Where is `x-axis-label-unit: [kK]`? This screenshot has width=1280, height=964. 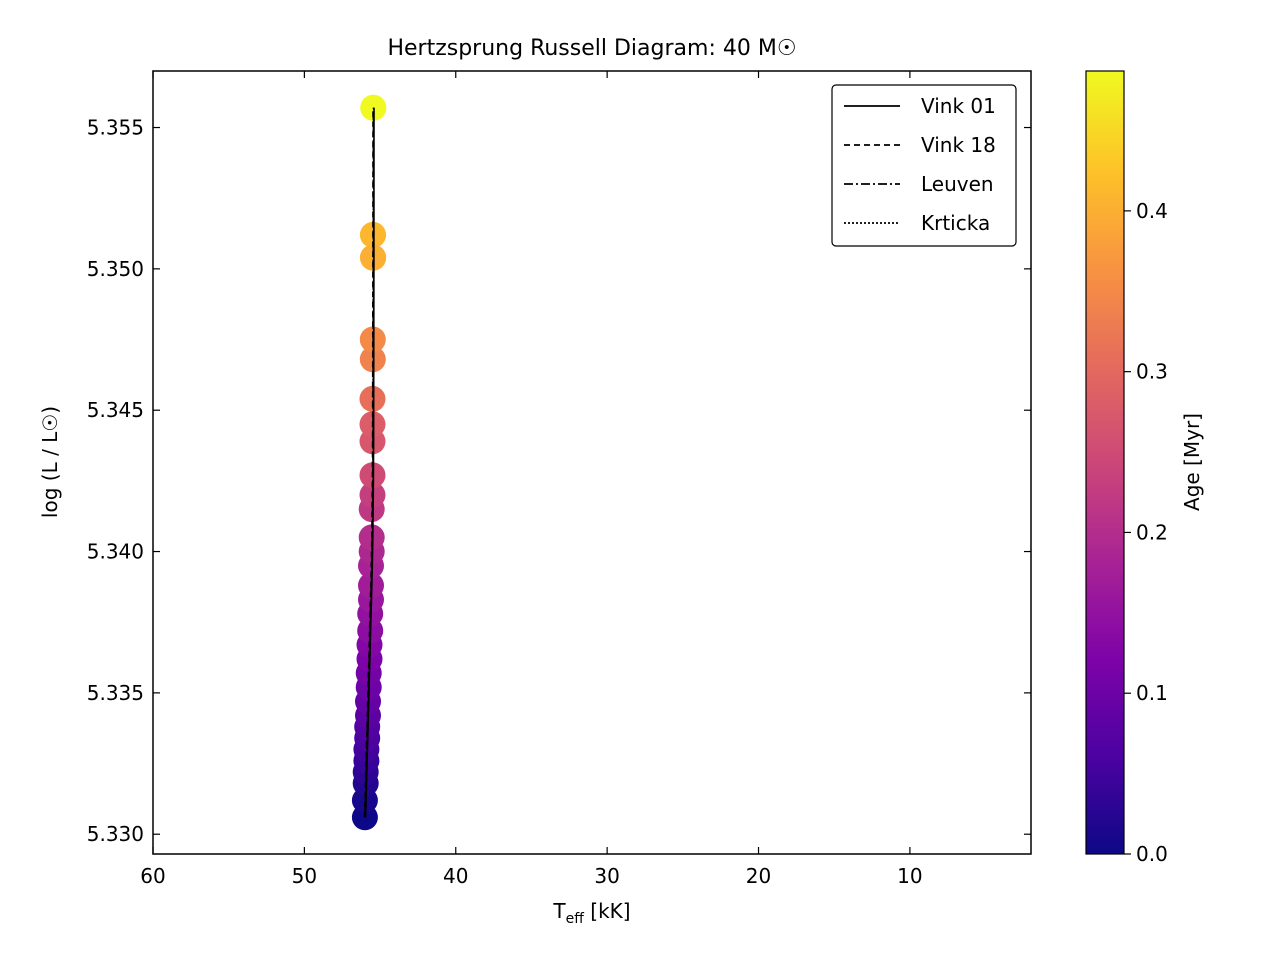 x-axis-label-unit: [kK] is located at coordinates (607, 911).